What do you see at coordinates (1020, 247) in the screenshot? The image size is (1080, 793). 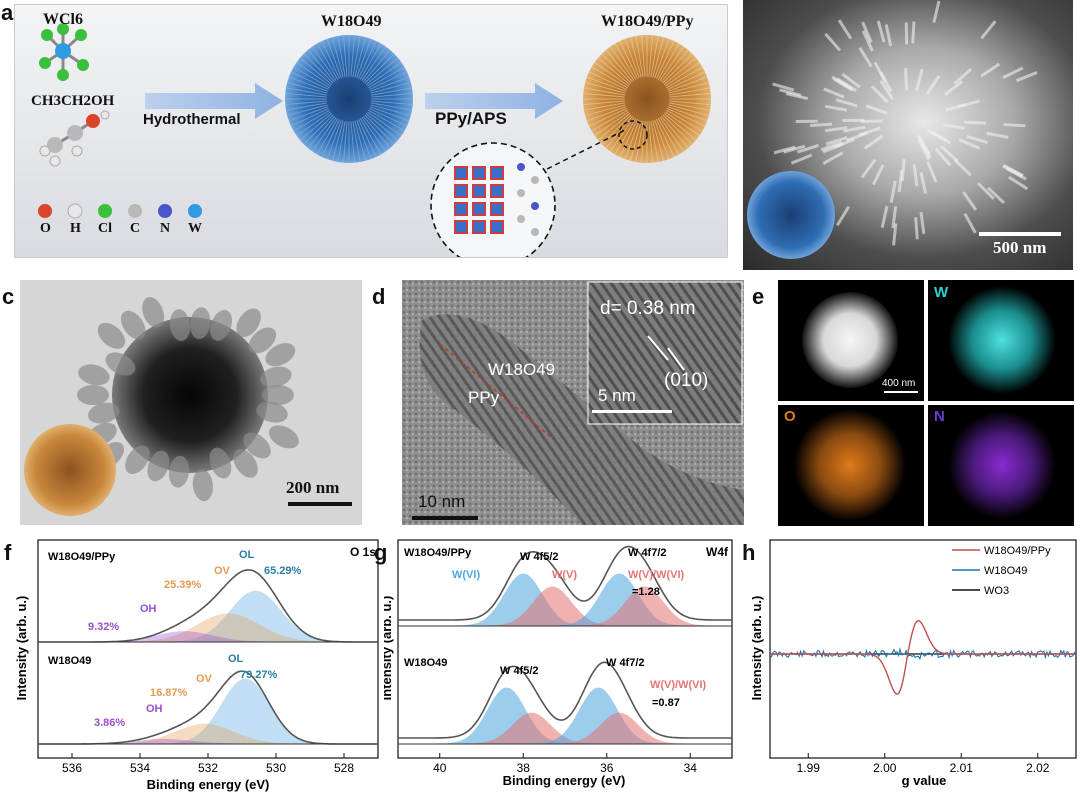 I see `scale-label-b: 500 nm` at bounding box center [1020, 247].